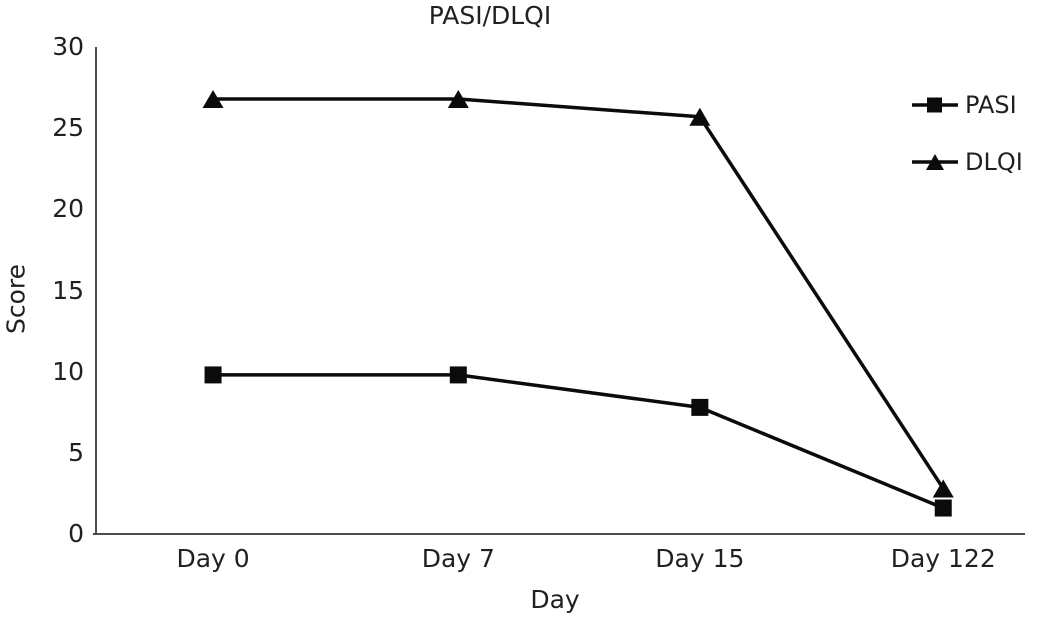 The width and height of the screenshot is (1055, 621). What do you see at coordinates (555, 599) in the screenshot?
I see `x-axis-title: Day` at bounding box center [555, 599].